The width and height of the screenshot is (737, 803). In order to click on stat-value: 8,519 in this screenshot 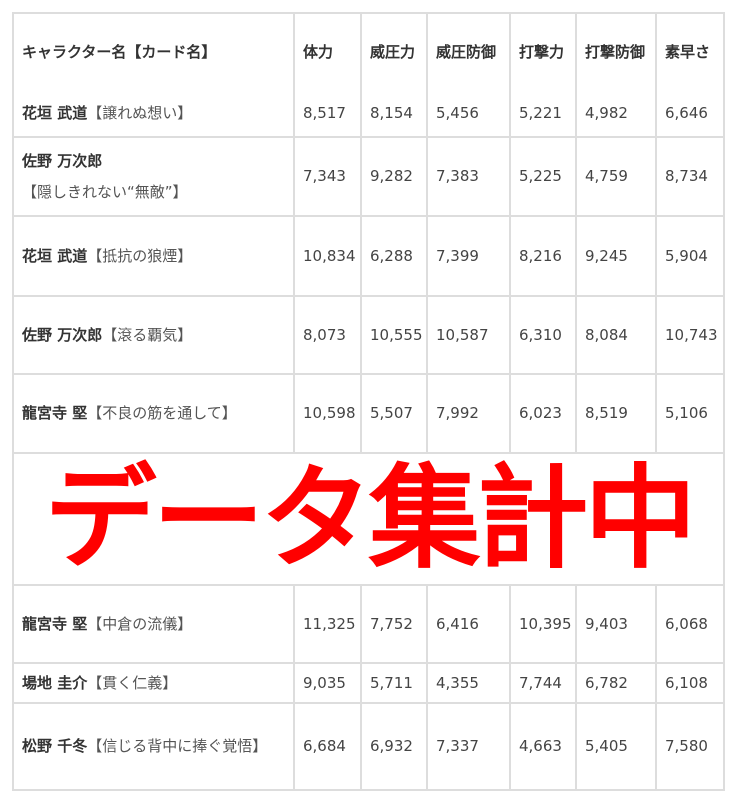, I will do `click(616, 413)`.